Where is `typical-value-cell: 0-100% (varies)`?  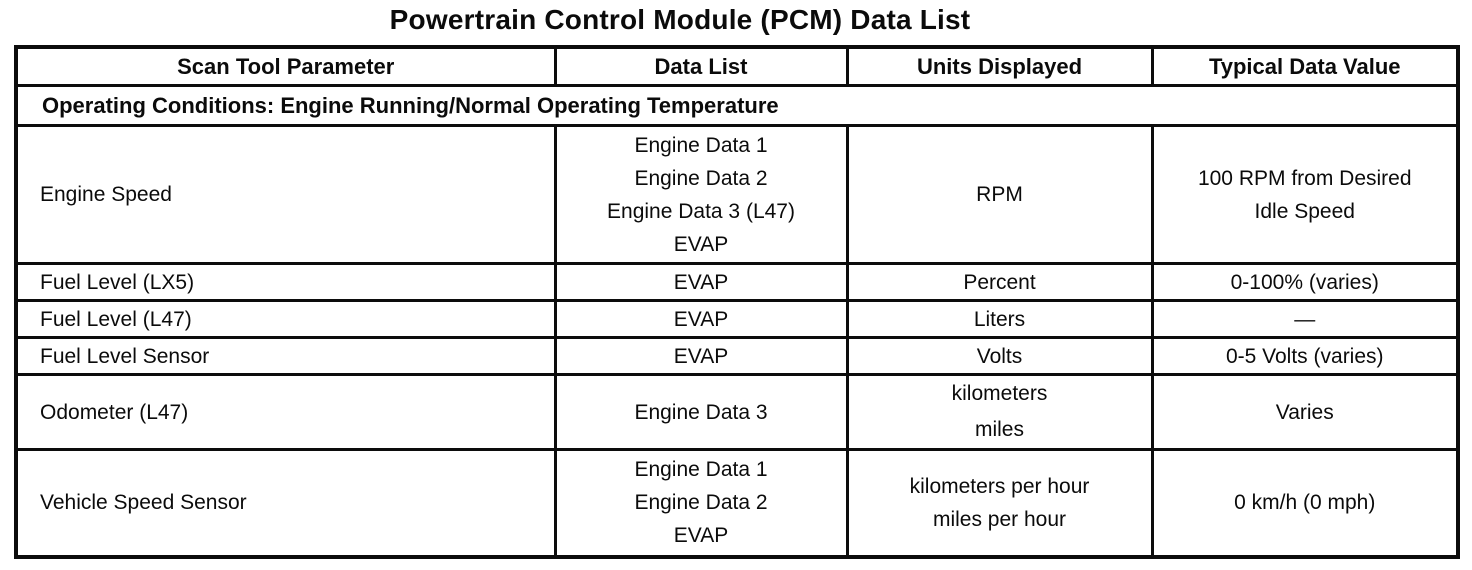 typical-value-cell: 0-100% (varies) is located at coordinates (1305, 282).